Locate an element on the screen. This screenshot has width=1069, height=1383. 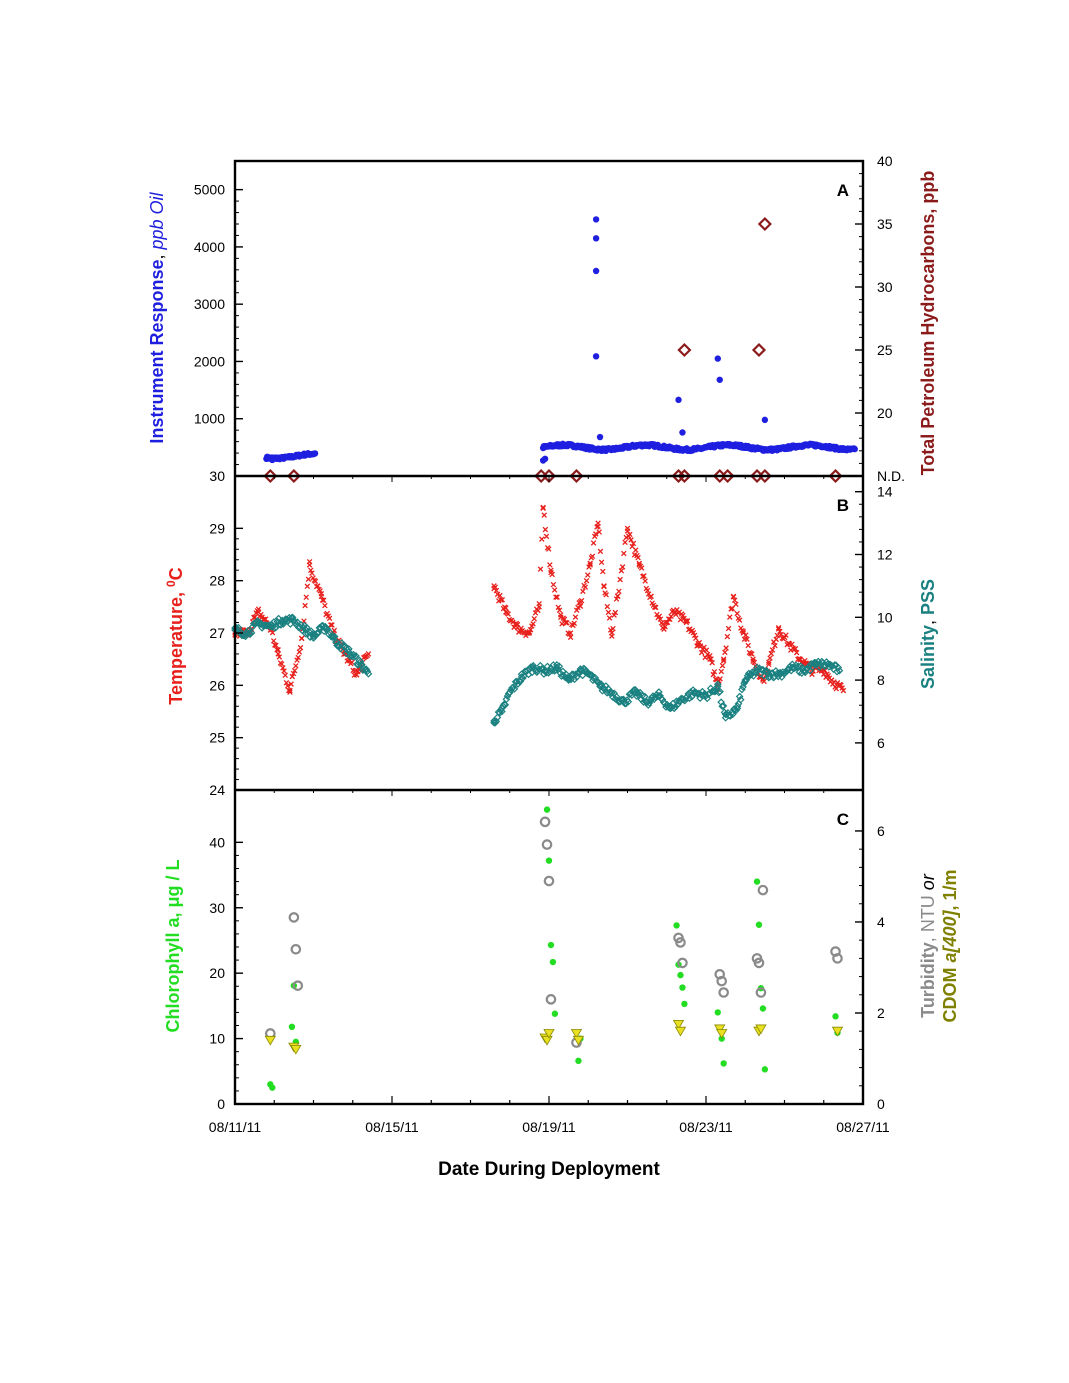
x-tick-label-3: 08/23/11 is located at coordinates (706, 1127).